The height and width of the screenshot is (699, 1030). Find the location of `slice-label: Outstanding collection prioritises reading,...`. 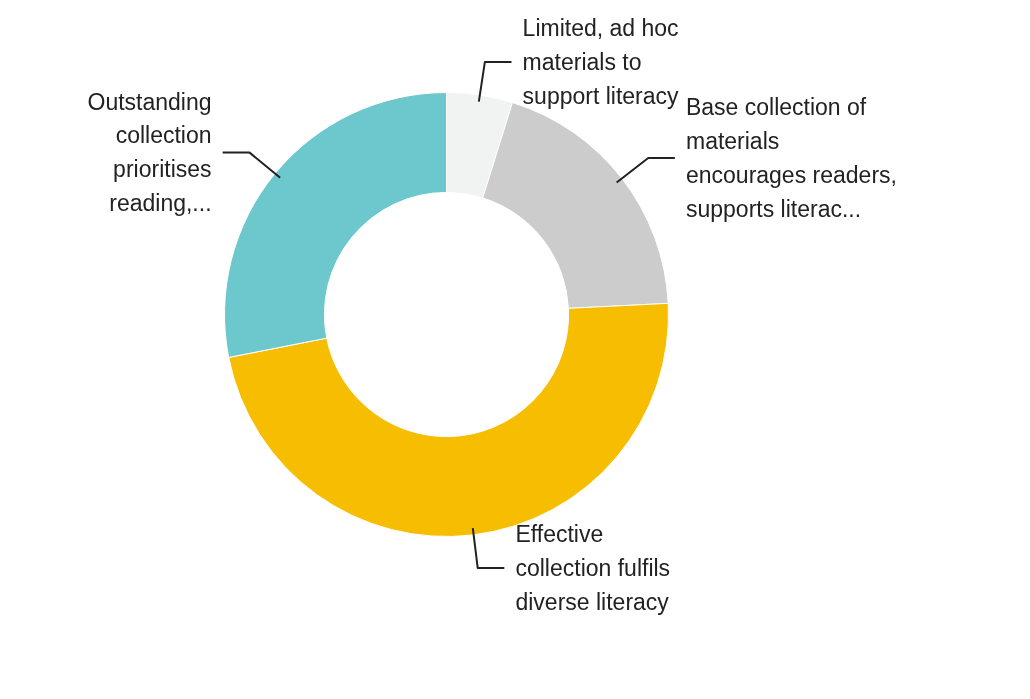

slice-label: Outstanding collection prioritises reading,... is located at coordinates (149, 152).